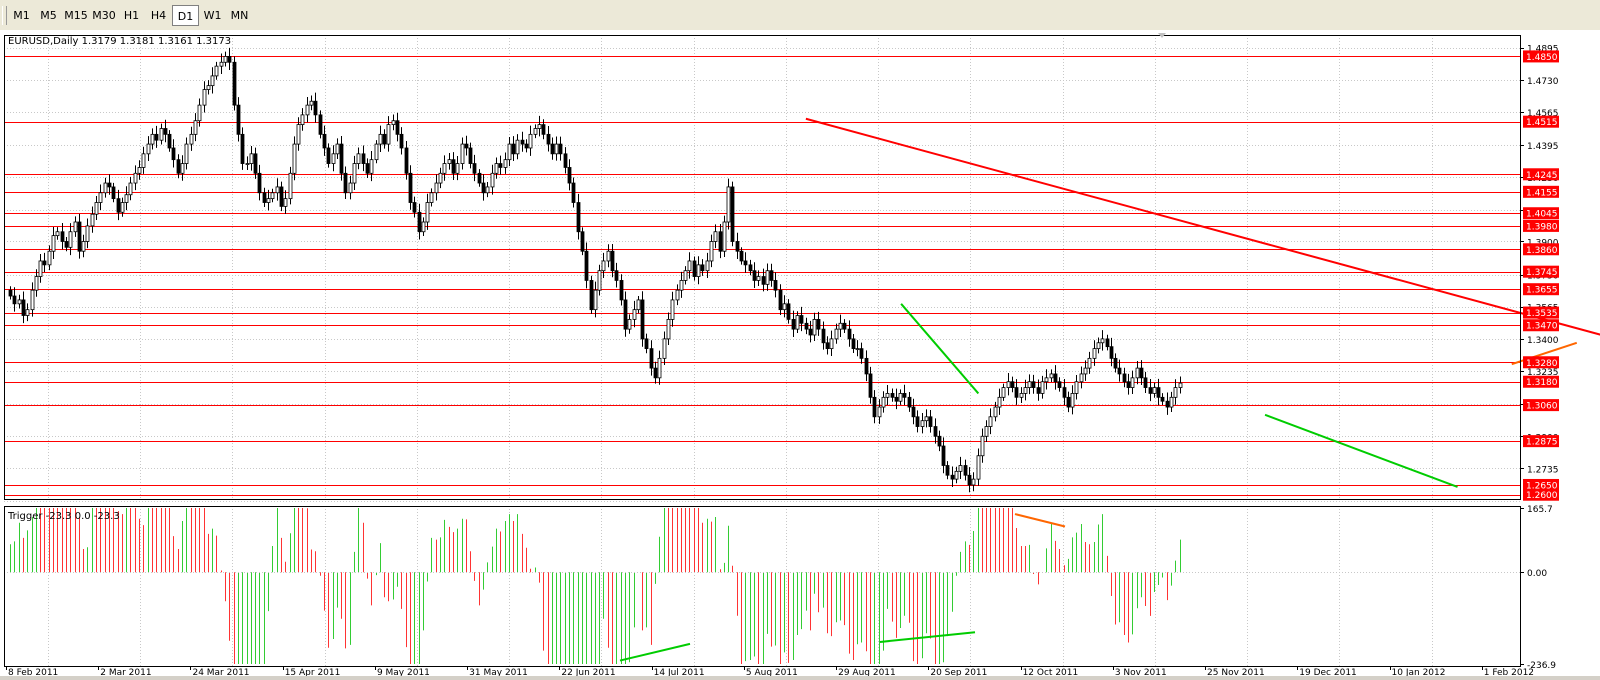 This screenshot has height=680, width=1600. What do you see at coordinates (1543, 373) in the screenshot?
I see `price-tick-label: 1.3235` at bounding box center [1543, 373].